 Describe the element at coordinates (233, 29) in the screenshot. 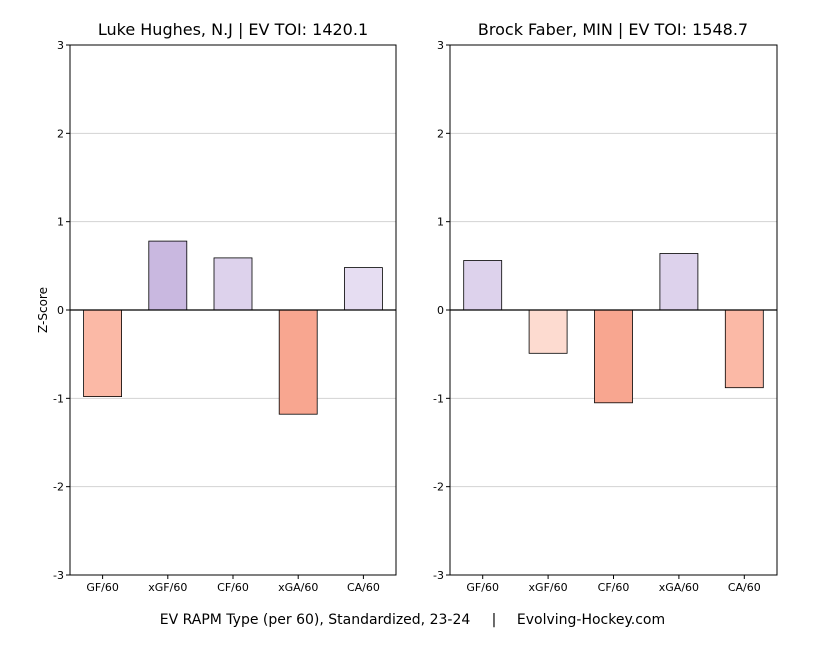

I see `panel-title: Luke Hughes, N.J | EV TOI: 1420.1` at that location.